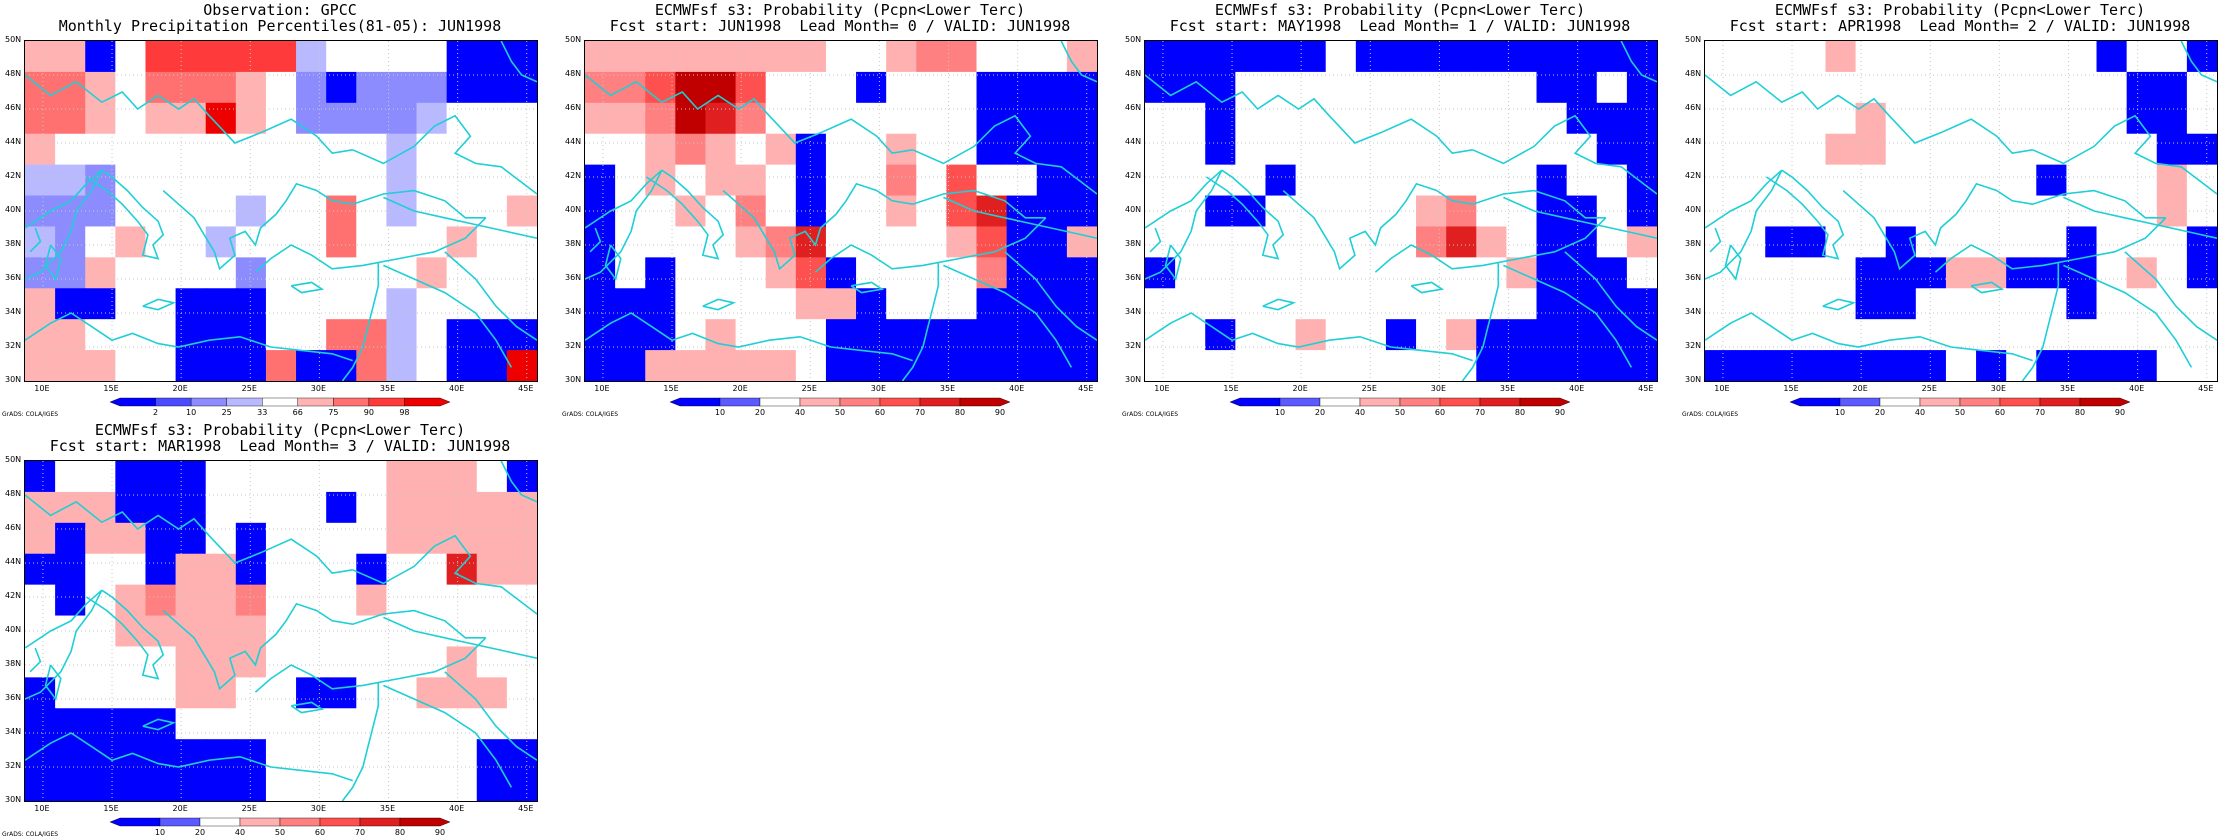 This screenshot has height=840, width=2240. I want to click on colorbar-label: 66, so click(297, 412).